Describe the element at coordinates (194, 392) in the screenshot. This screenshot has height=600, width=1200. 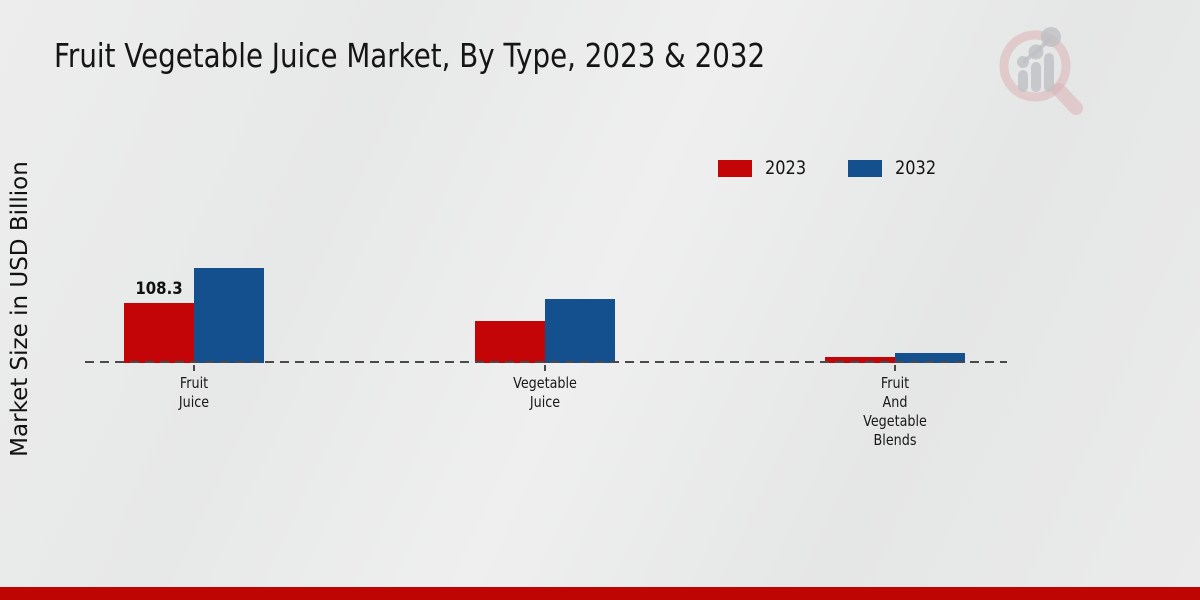
I see `category-label: Fruit Juice` at that location.